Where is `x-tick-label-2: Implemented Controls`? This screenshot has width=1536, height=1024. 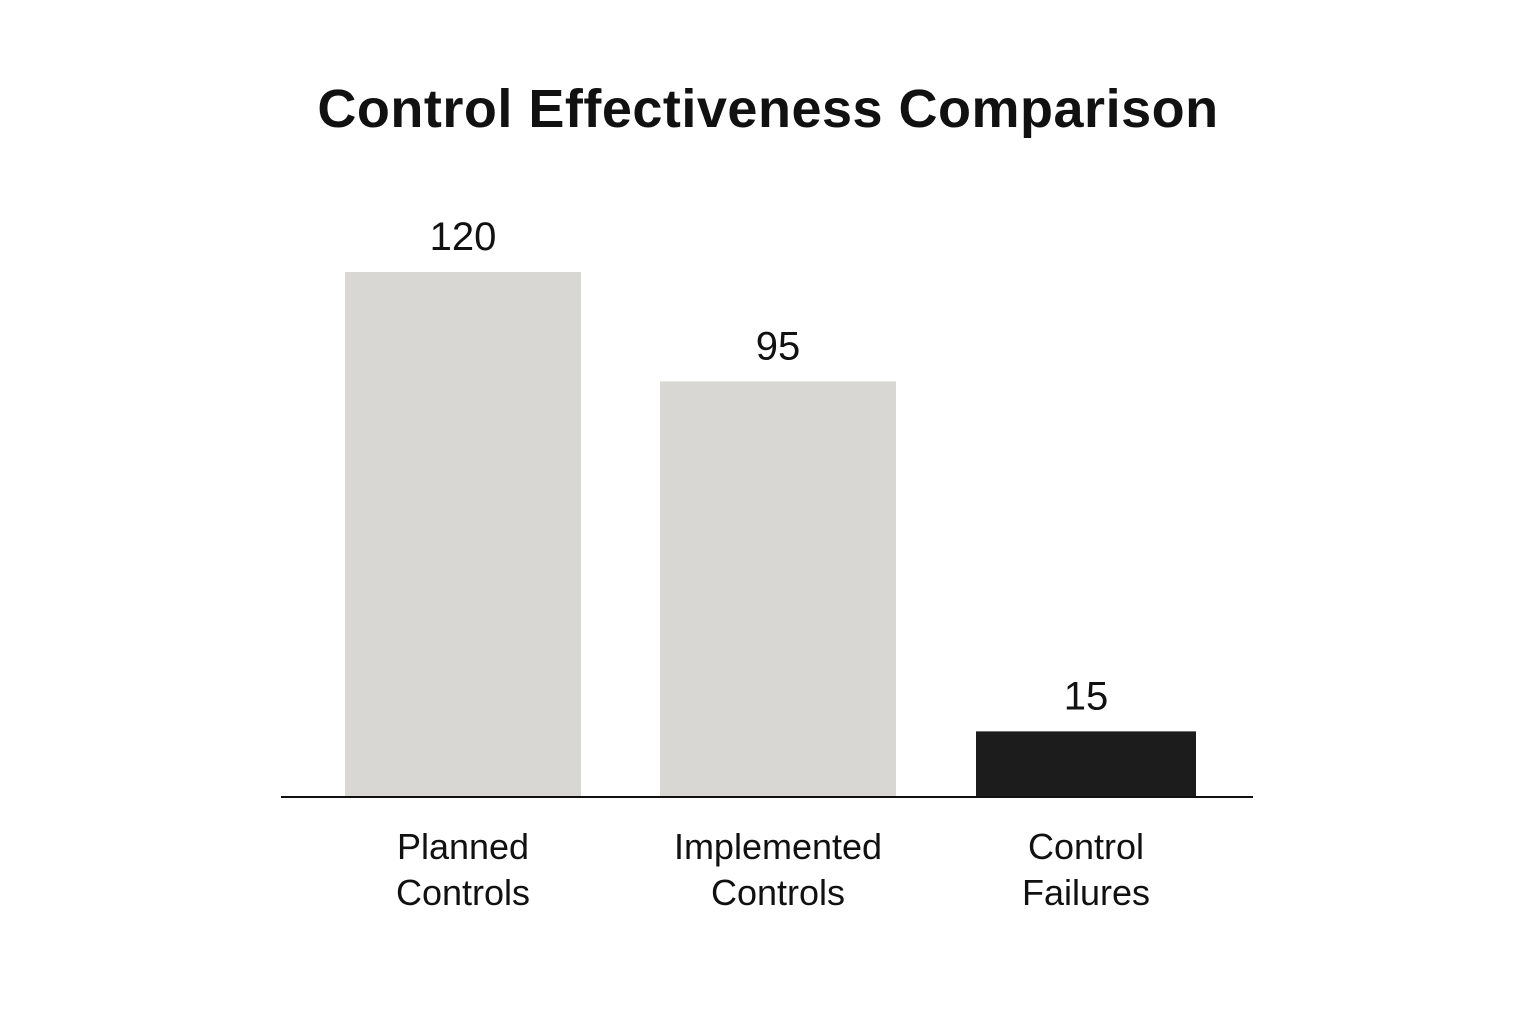
x-tick-label-2: Implemented Controls is located at coordinates (778, 869).